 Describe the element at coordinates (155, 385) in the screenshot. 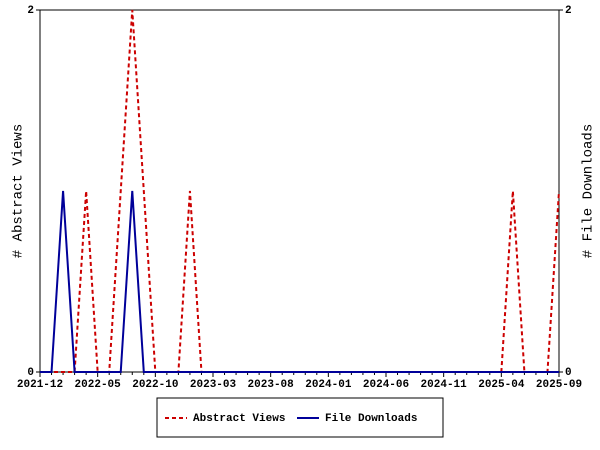

I see `x-tick-label: 2022-10` at that location.